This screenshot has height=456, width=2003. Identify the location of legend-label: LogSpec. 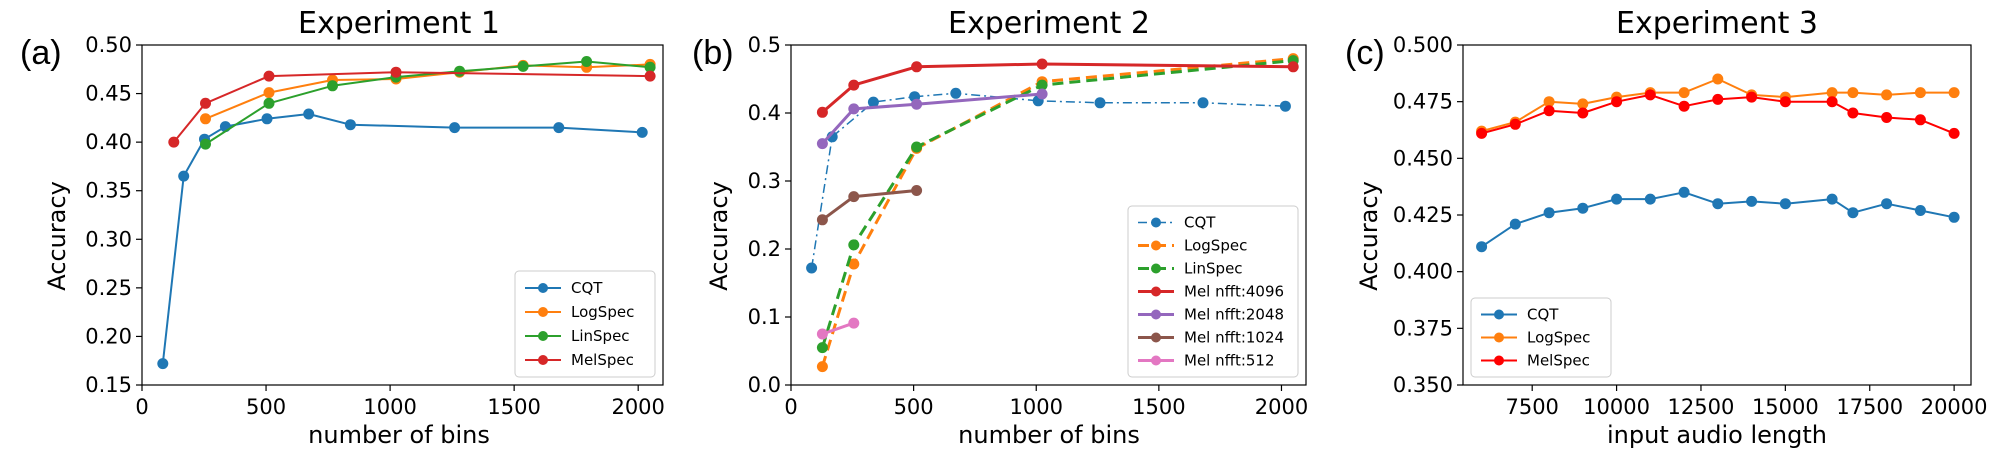
(1558, 338).